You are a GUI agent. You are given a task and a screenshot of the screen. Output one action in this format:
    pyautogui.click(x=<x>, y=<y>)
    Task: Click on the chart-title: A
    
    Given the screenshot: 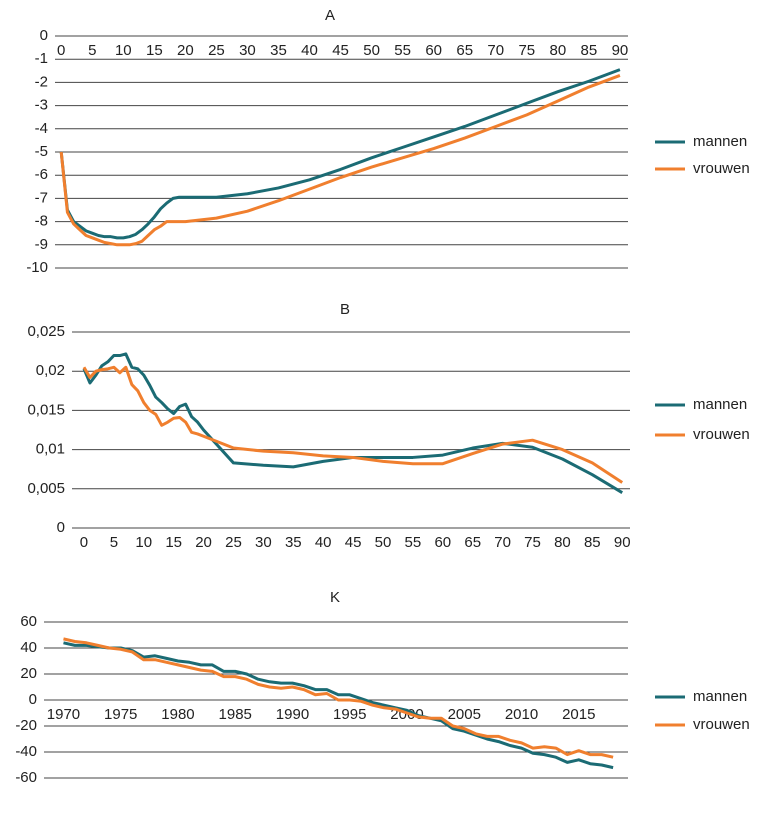 What is the action you would take?
    pyautogui.click(x=330, y=15)
    